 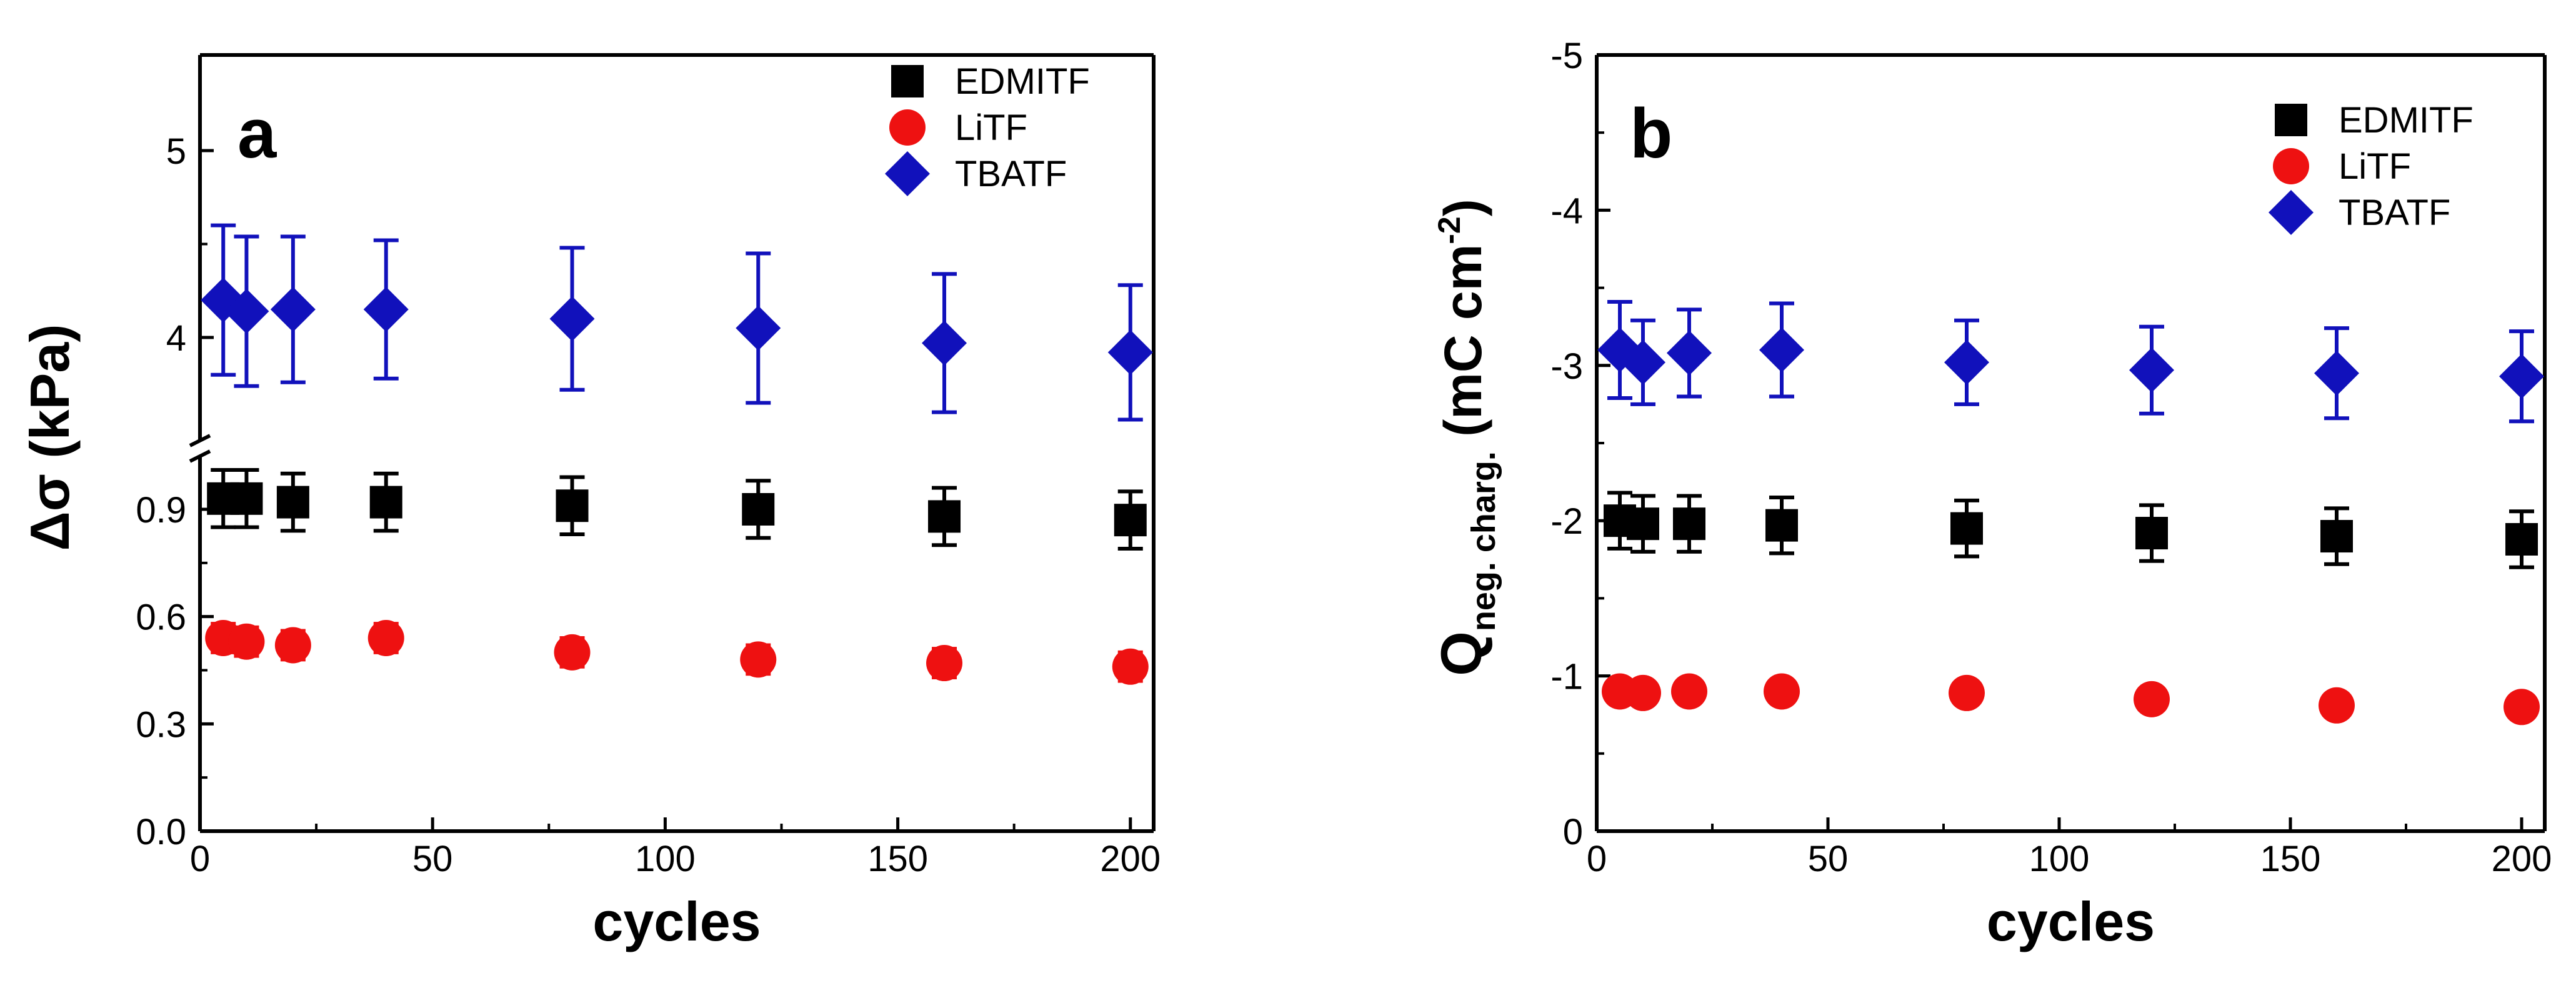 What do you see at coordinates (257, 133) in the screenshot?
I see `panel-label: a` at bounding box center [257, 133].